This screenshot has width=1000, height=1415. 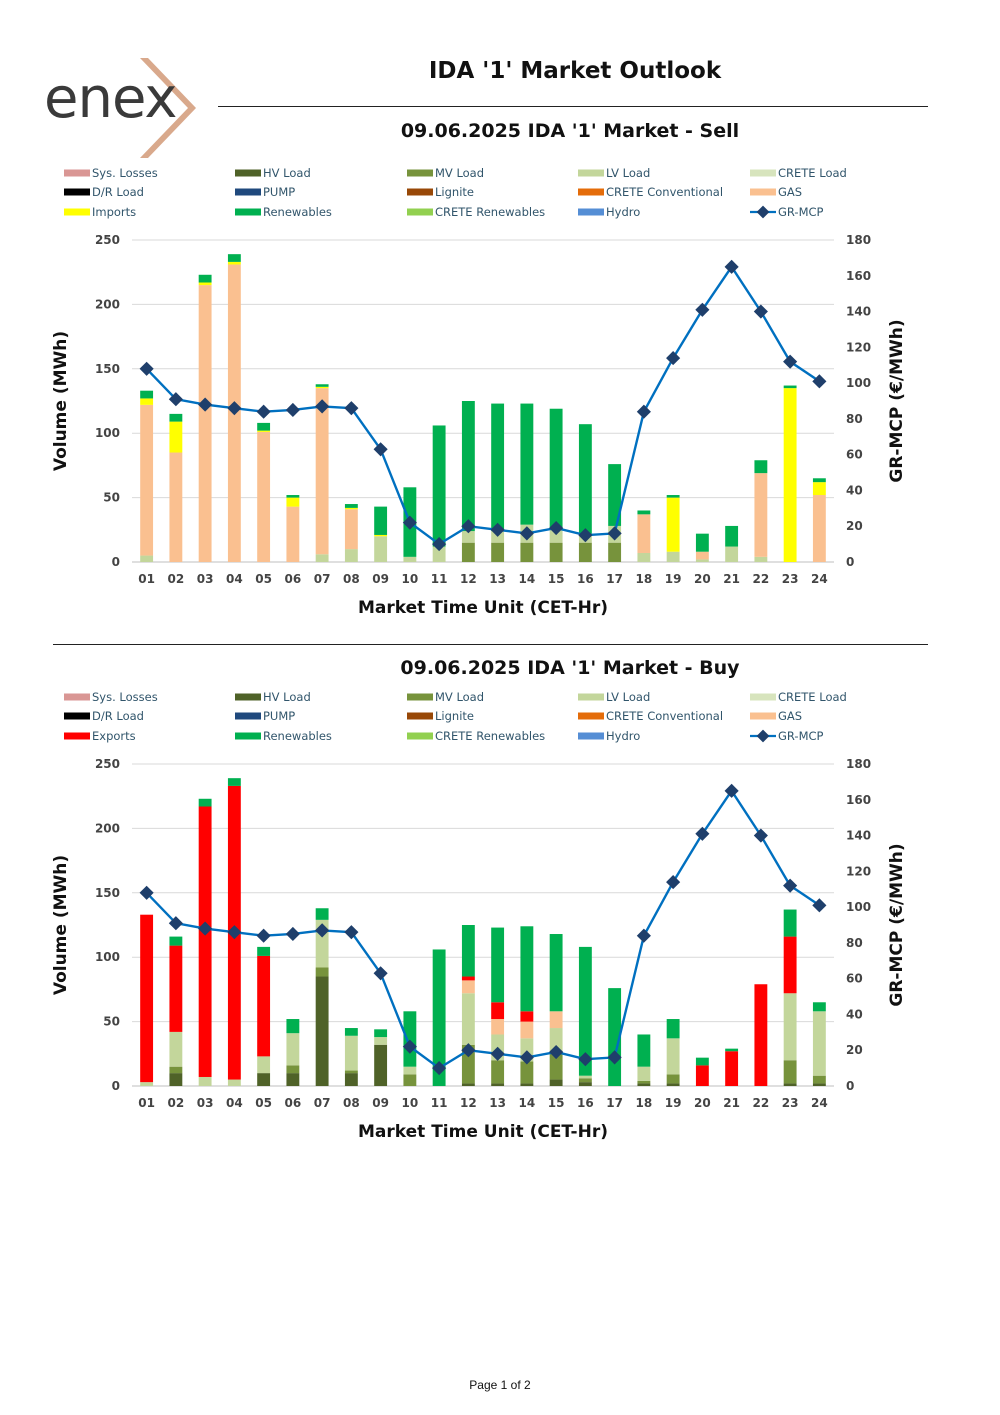 I want to click on legend-item-exports: Exports, so click(x=100, y=736).